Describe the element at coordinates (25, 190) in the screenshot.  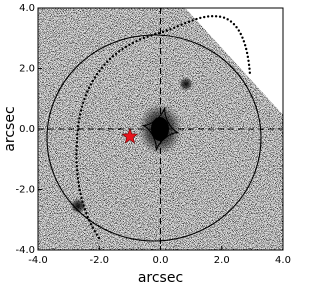
I see `y-tick-label: -2.0` at that location.